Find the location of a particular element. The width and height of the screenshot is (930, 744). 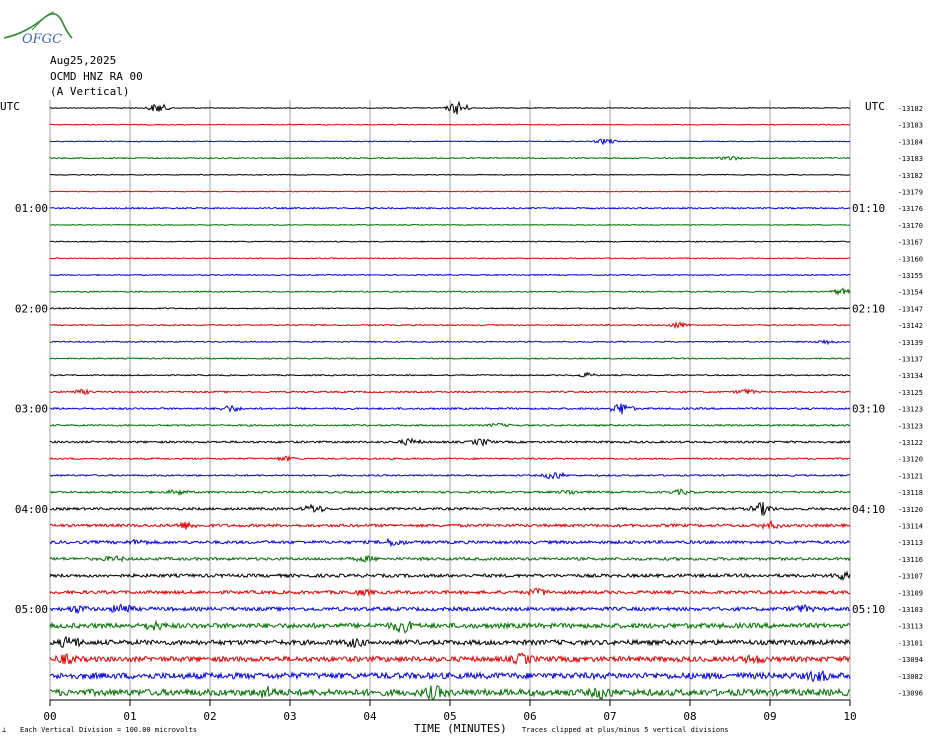

trace-offset-label: -13170 is located at coordinates (910, 226).